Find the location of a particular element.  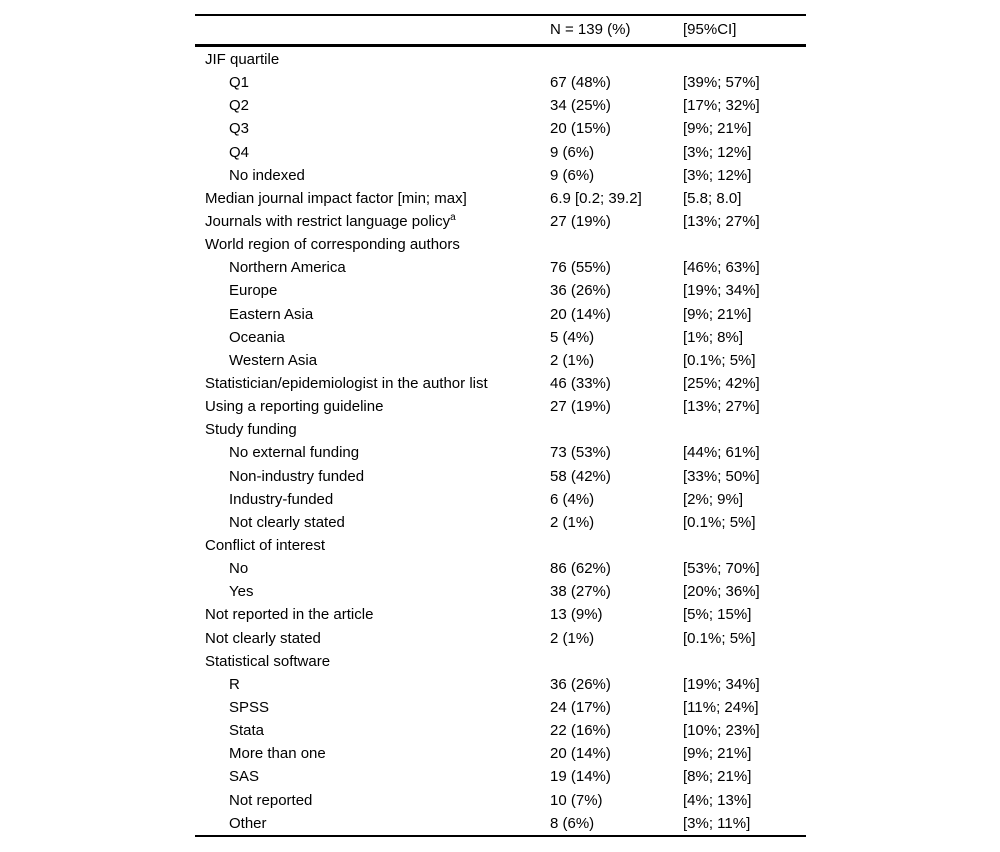

row-label: Q1 is located at coordinates (239, 83).